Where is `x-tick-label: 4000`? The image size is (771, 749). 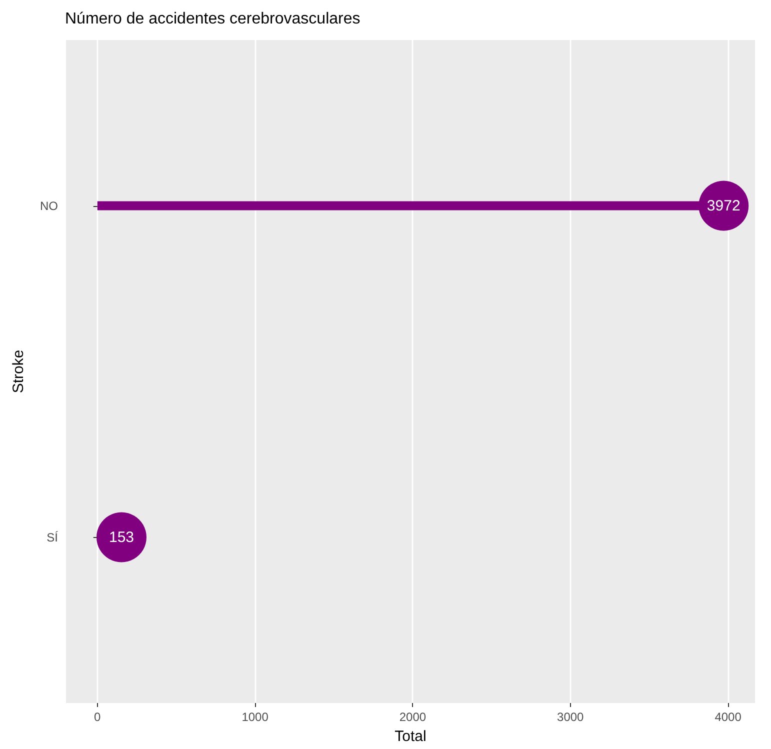
x-tick-label: 4000 is located at coordinates (728, 717).